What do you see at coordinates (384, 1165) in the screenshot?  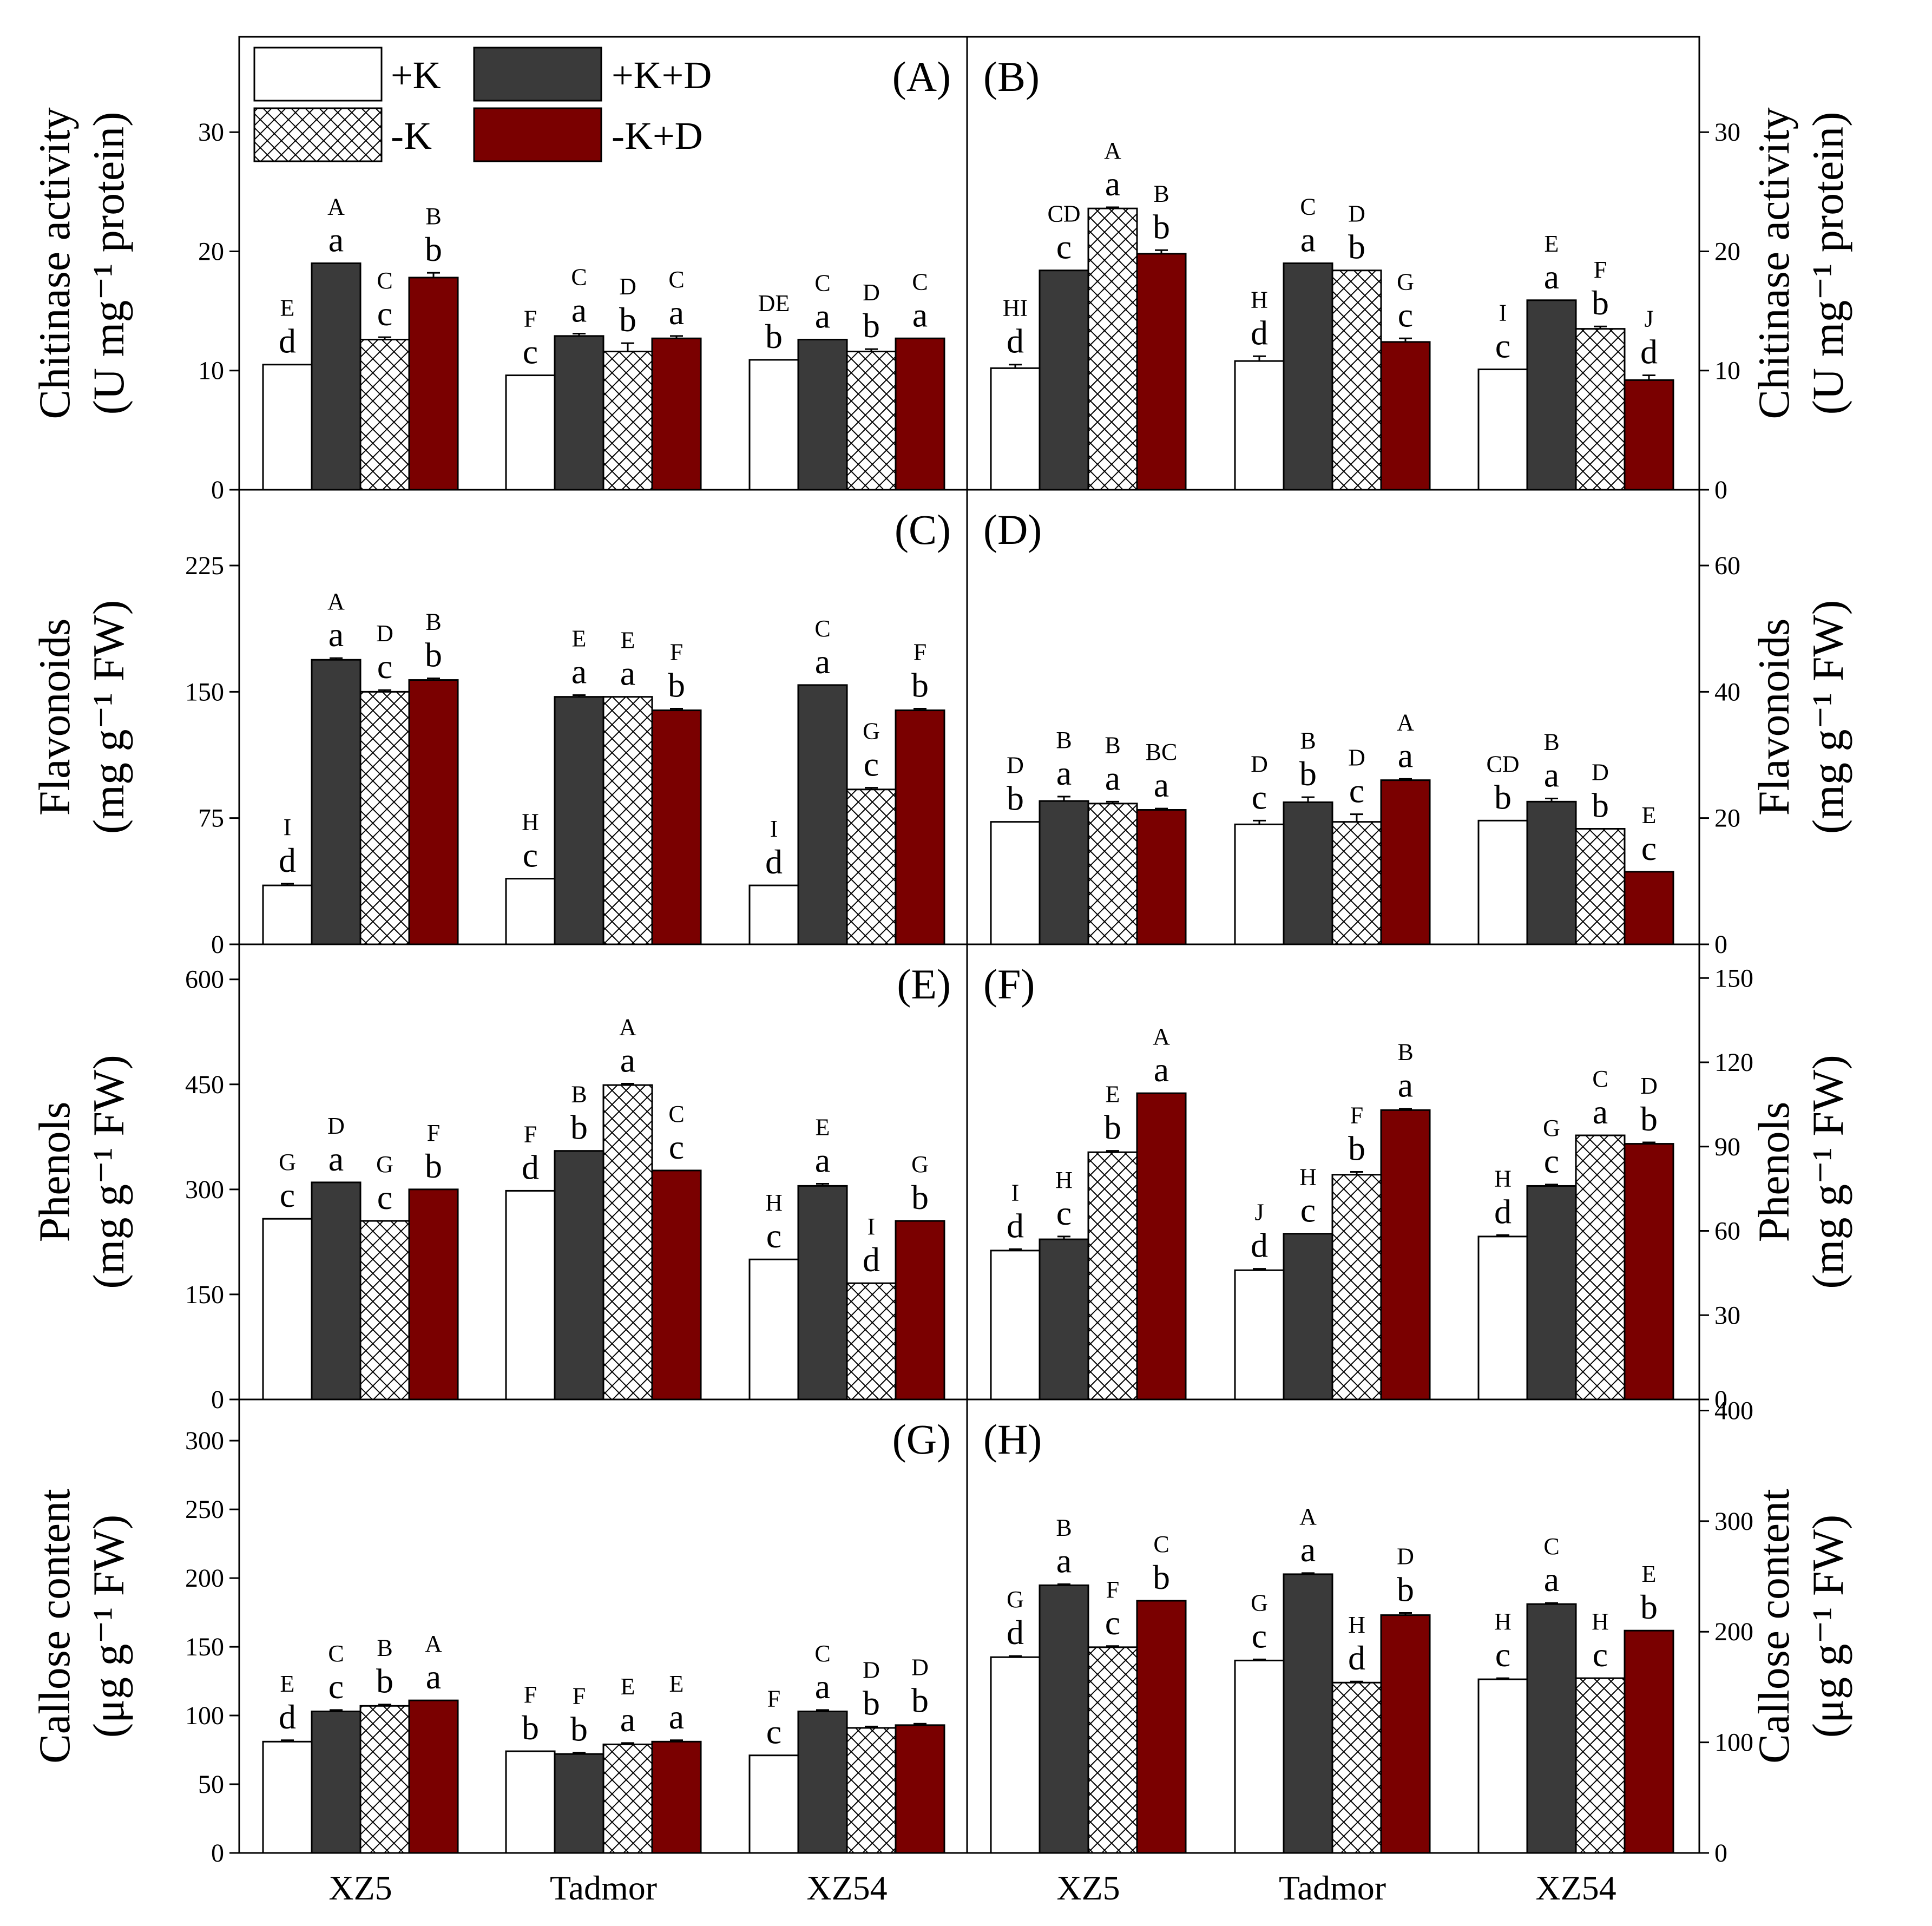 I see `significance-letter-upper: G` at bounding box center [384, 1165].